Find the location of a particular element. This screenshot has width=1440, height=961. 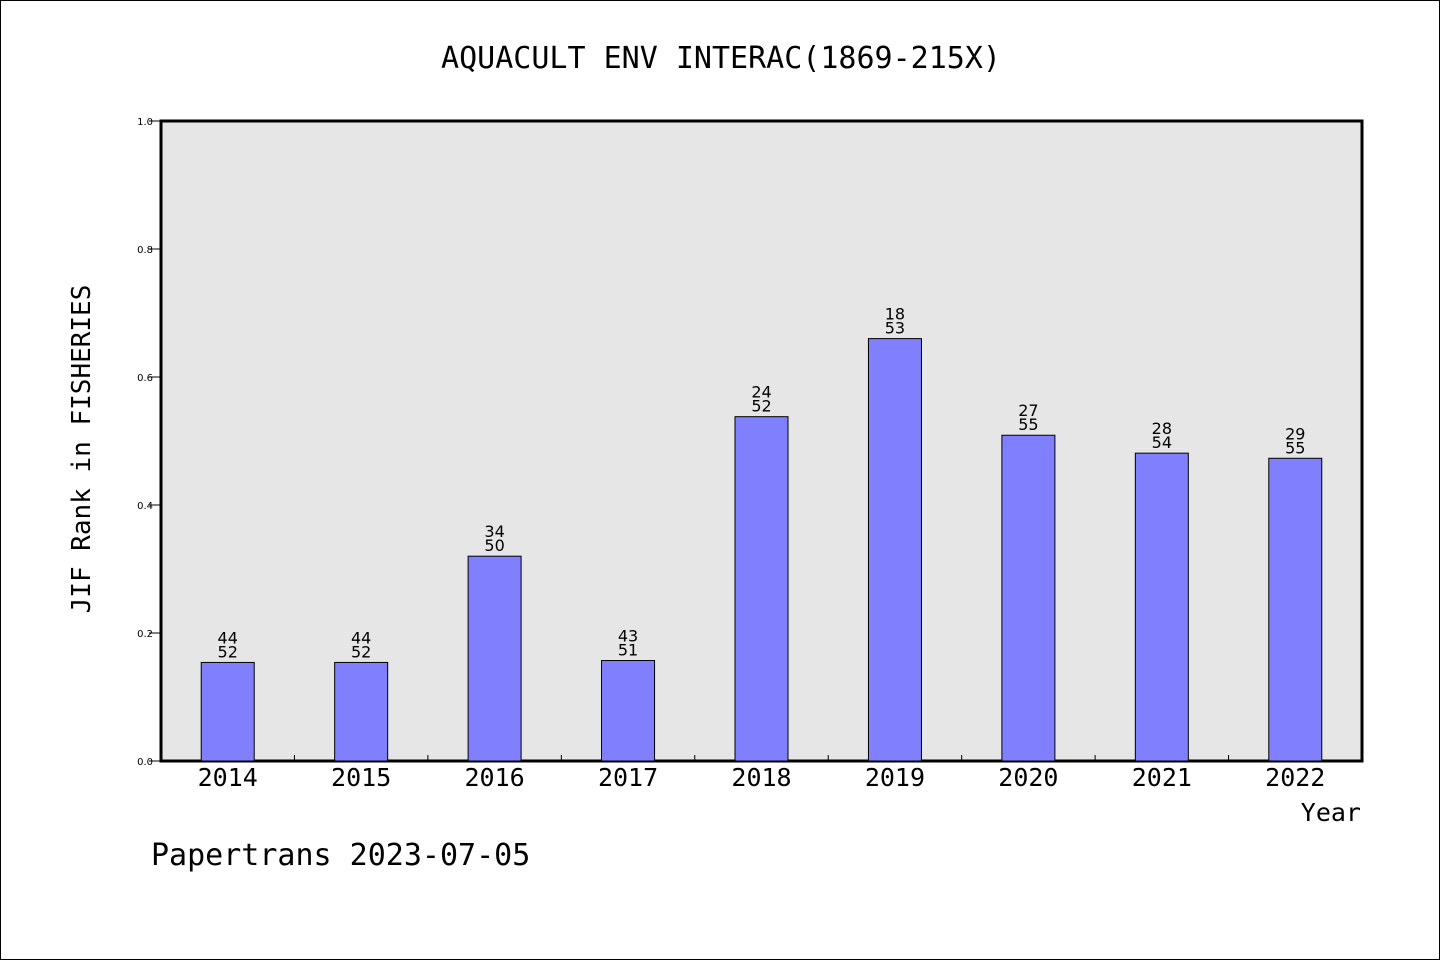

x-tick-label: 2016 is located at coordinates (495, 777).